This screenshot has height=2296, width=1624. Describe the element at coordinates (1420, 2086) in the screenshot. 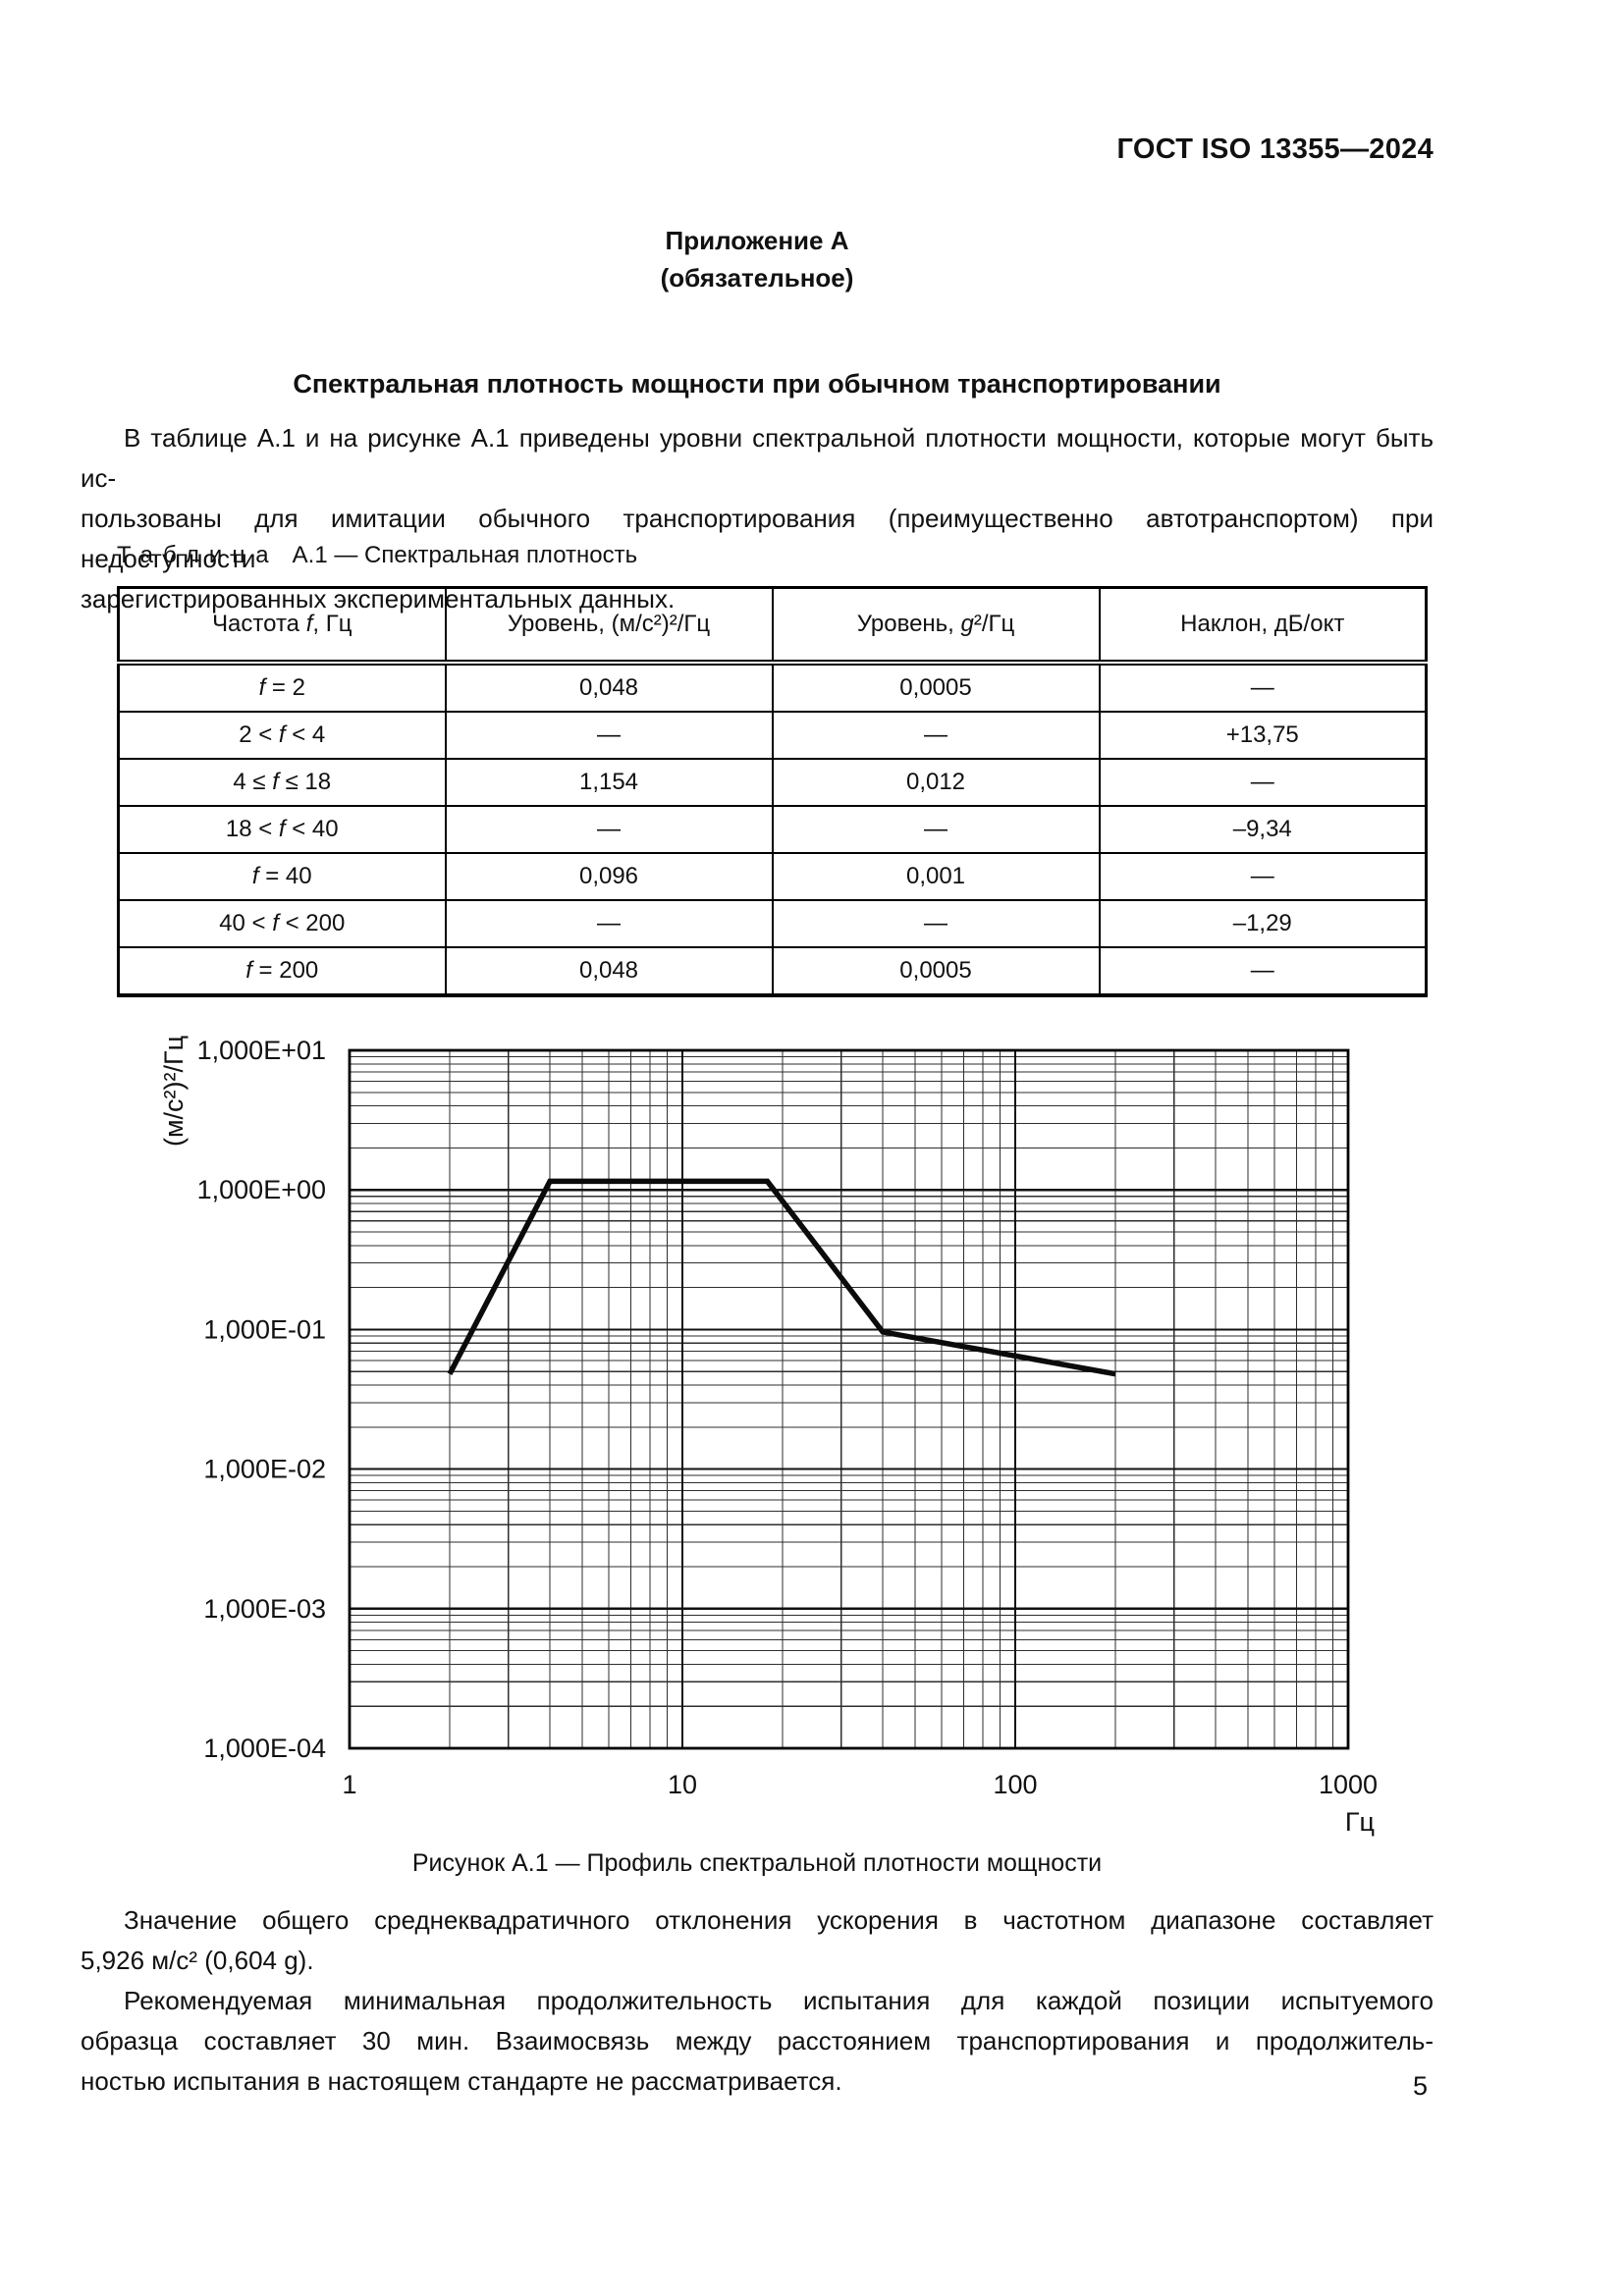

I see `page-number: 5` at that location.